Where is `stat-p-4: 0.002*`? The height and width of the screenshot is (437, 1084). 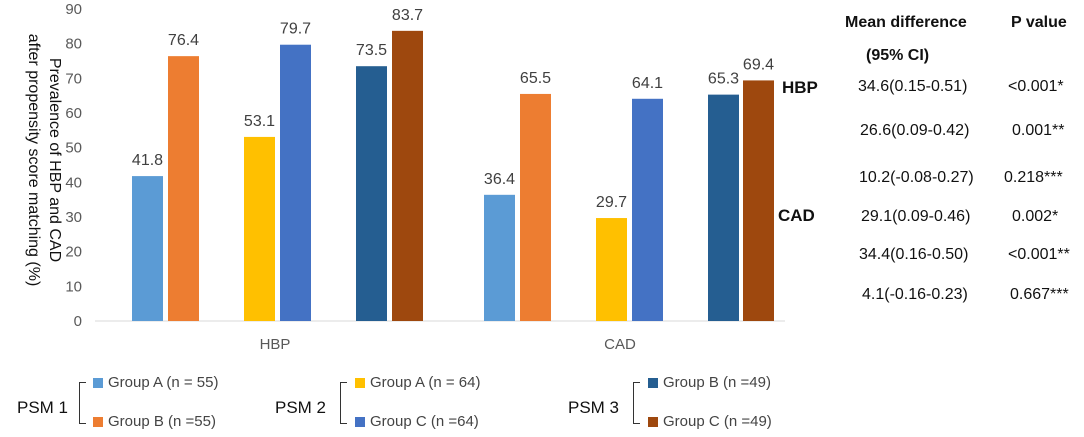 stat-p-4: 0.002* is located at coordinates (1035, 216).